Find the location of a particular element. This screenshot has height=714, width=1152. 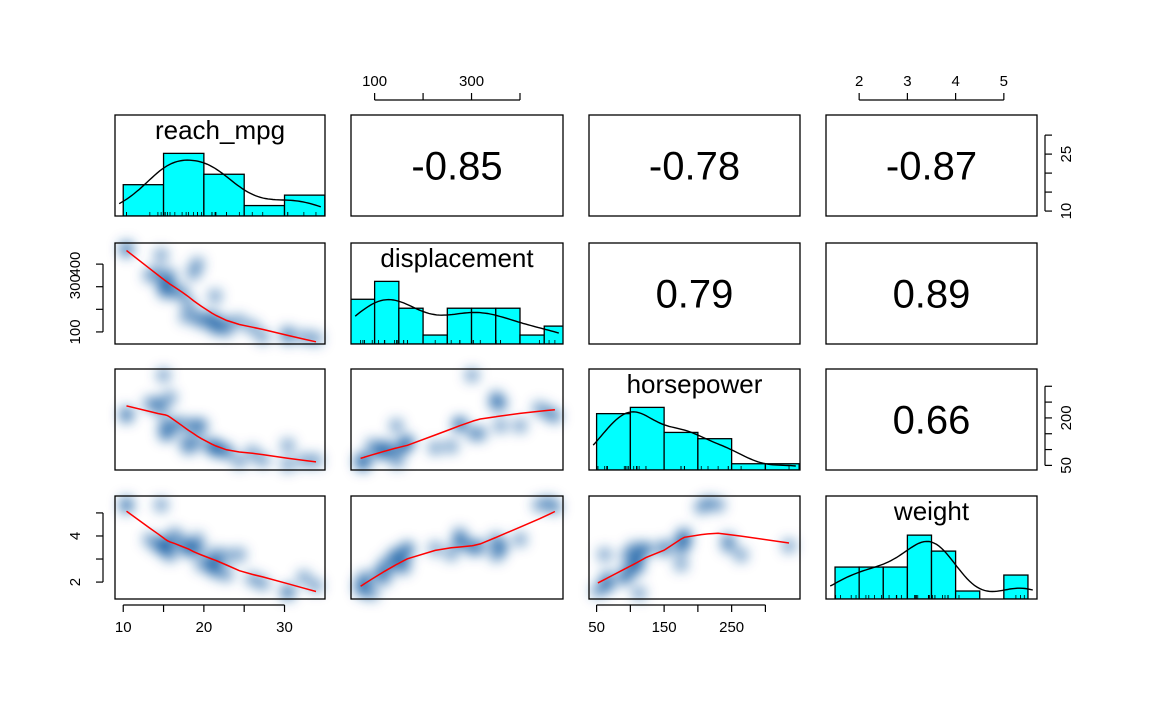

panel-r2-c1 is located at coordinates (457, 420).